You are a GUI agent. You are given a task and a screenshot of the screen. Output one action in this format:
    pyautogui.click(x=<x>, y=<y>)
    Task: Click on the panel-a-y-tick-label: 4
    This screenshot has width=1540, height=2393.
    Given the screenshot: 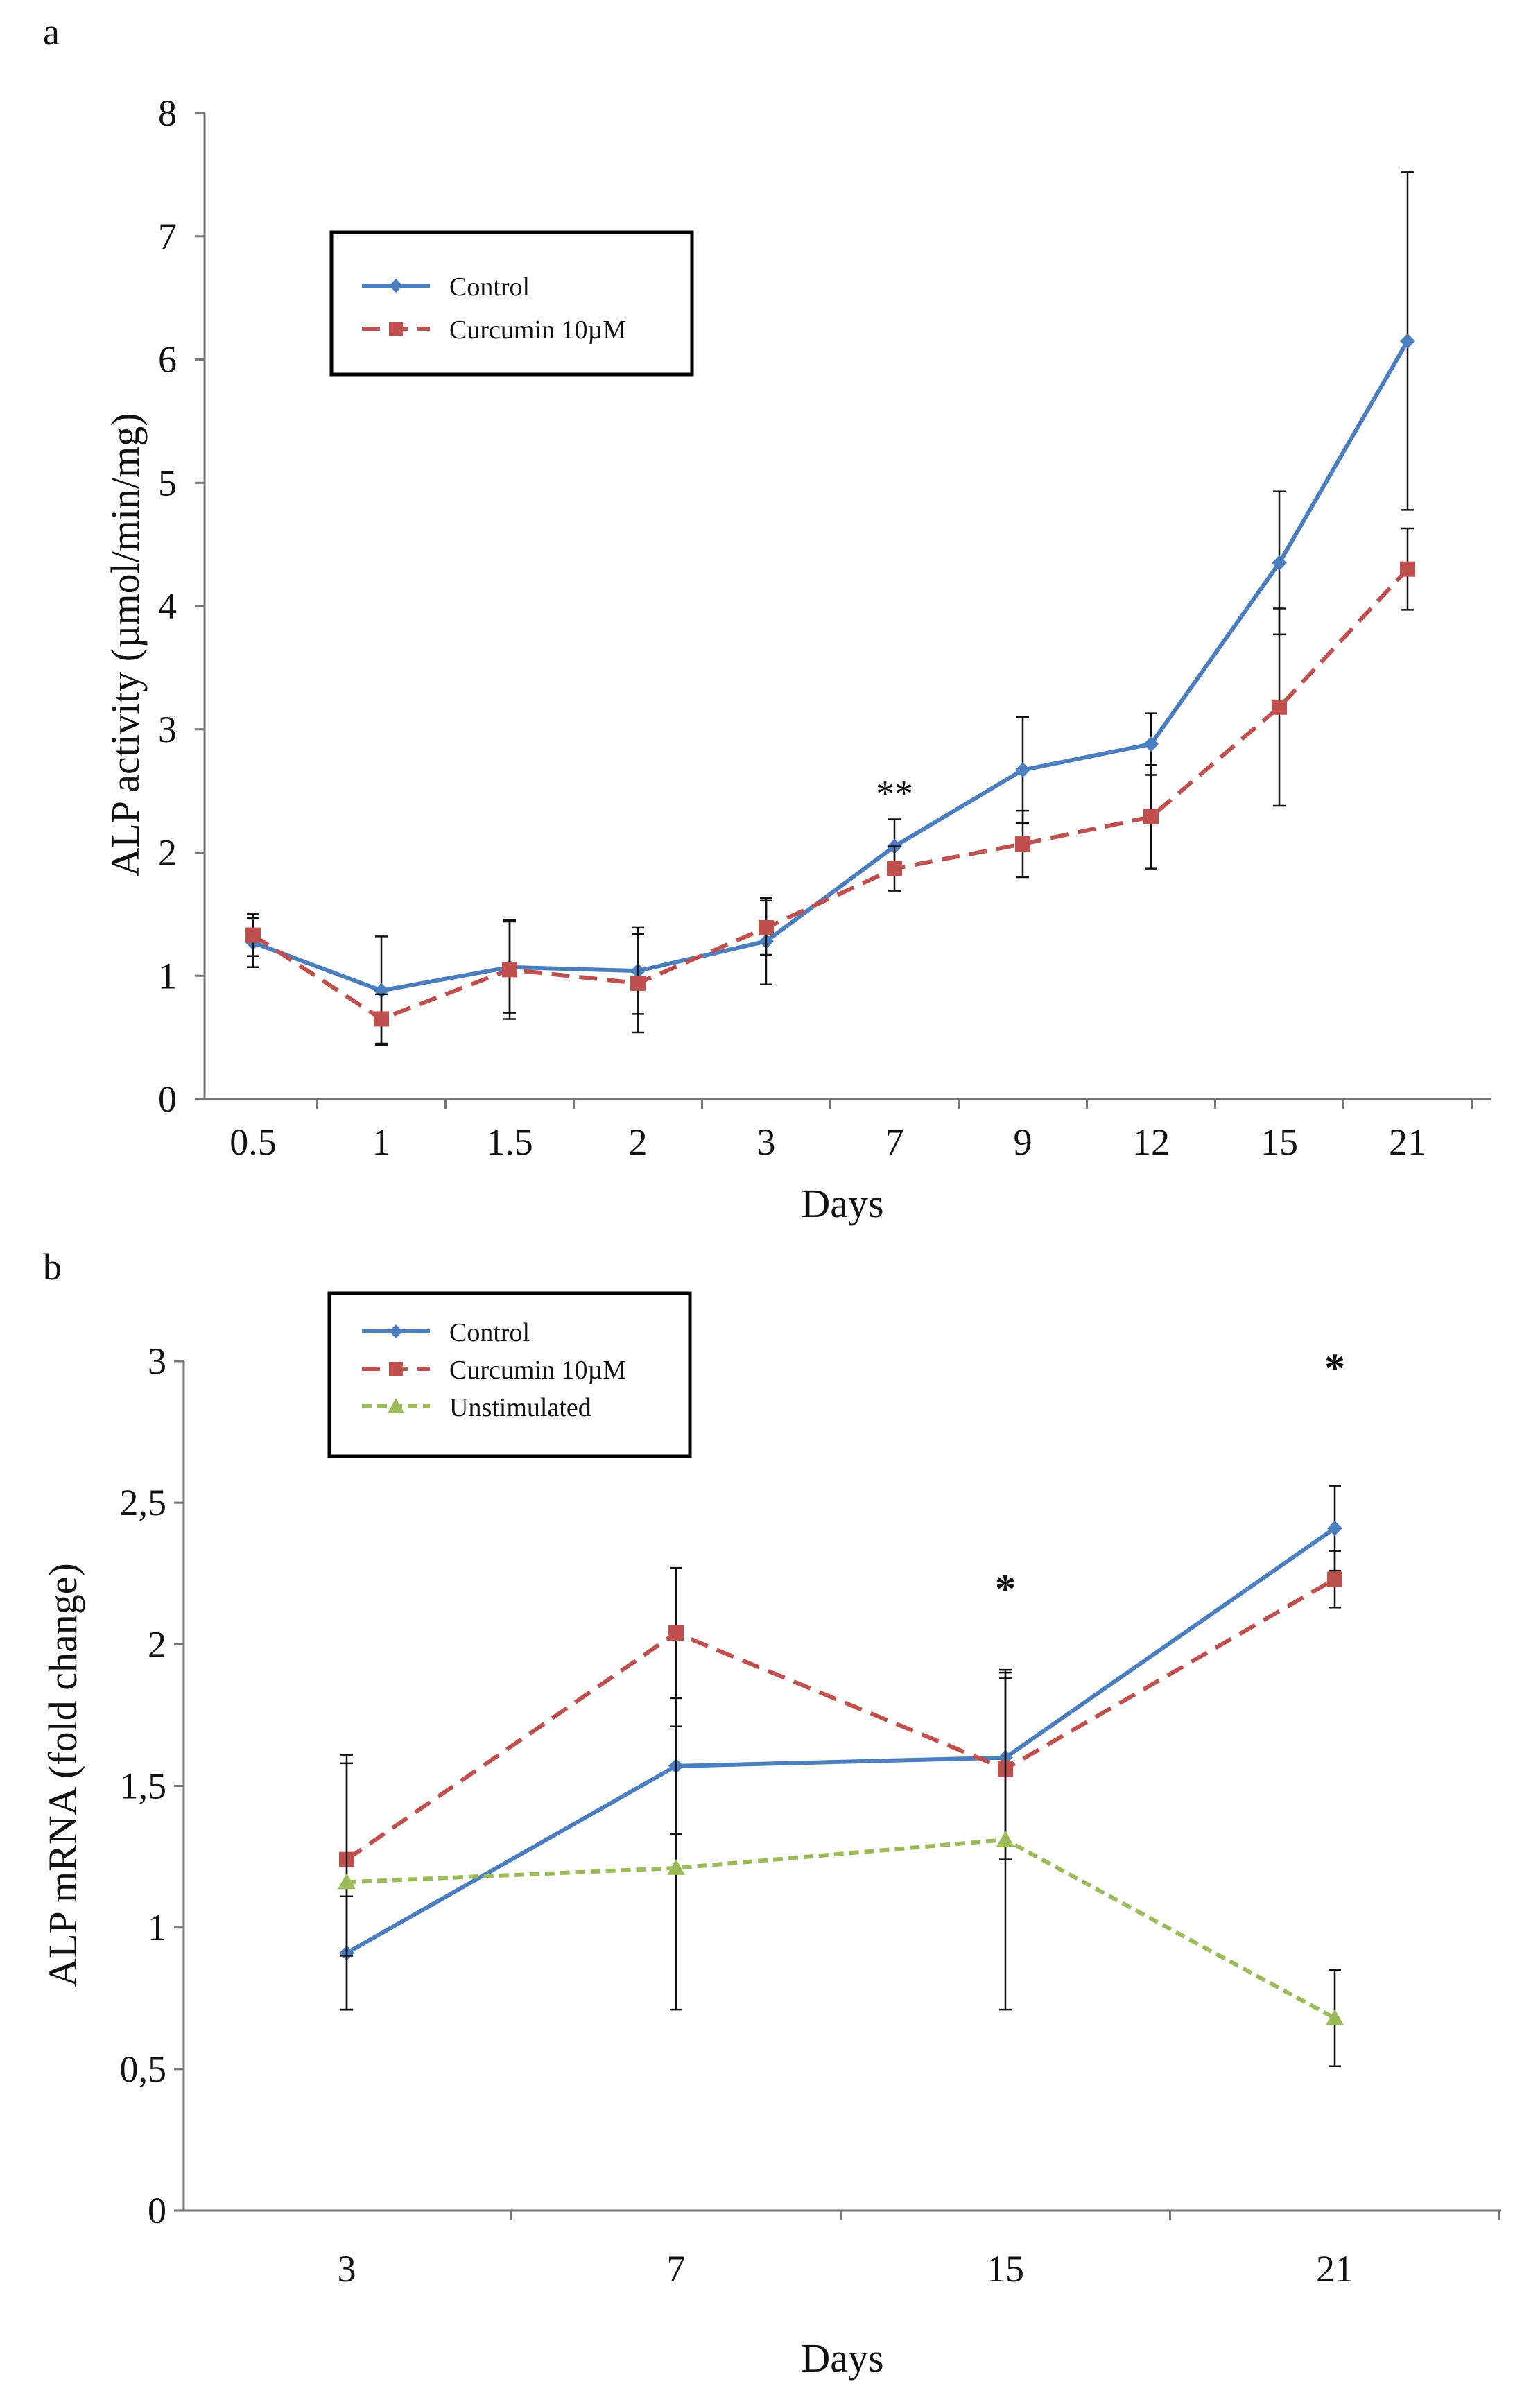 What is the action you would take?
    pyautogui.click(x=167, y=606)
    